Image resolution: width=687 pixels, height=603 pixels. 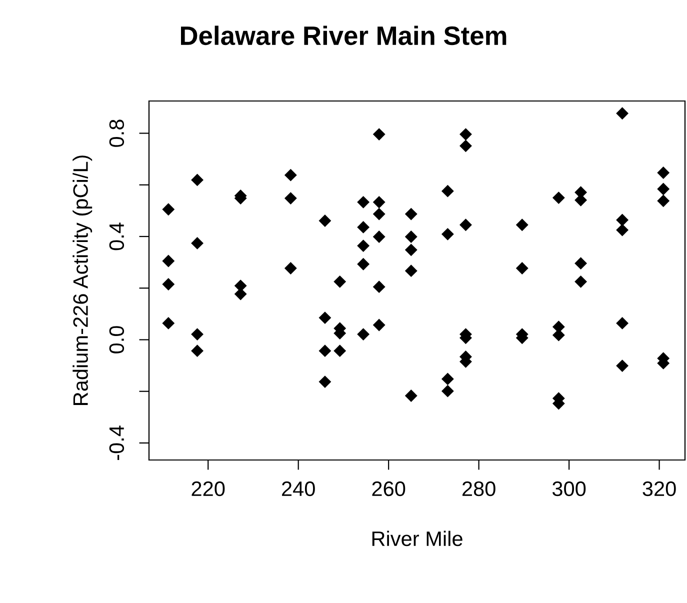 I want to click on x-tick-label: 280, so click(x=479, y=488).